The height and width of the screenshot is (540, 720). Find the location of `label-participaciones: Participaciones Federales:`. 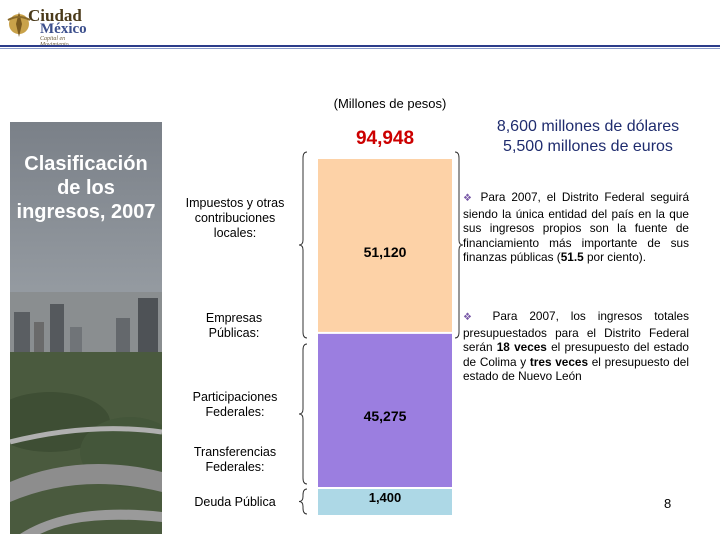

label-participaciones: Participaciones Federales: is located at coordinates (235, 404).